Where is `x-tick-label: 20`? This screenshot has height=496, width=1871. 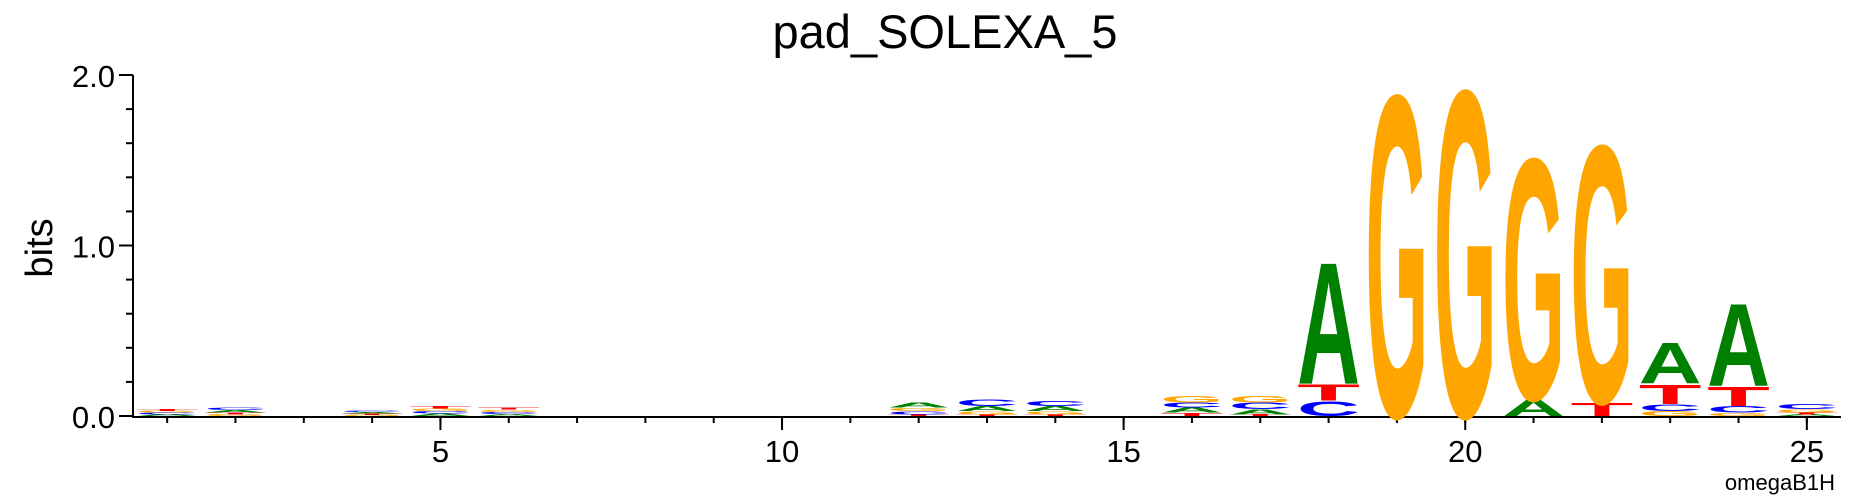 x-tick-label: 20 is located at coordinates (1465, 451).